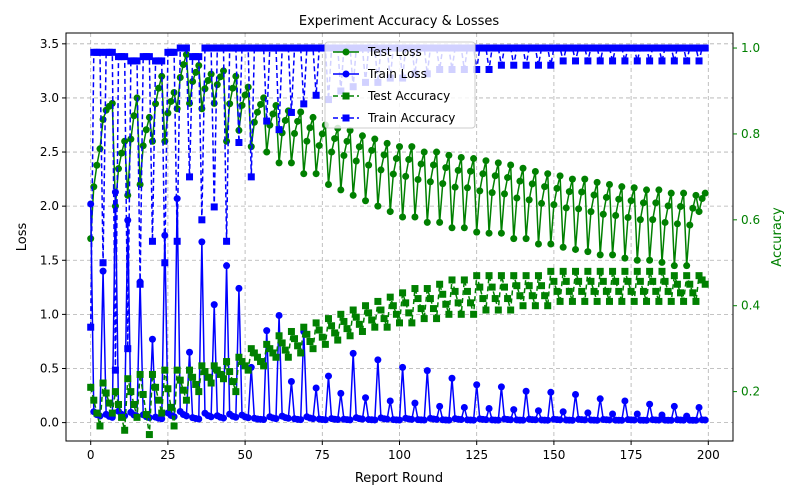 The image size is (800, 500). I want to click on chart-title: Experiment Accuracy & Losses, so click(399, 21).